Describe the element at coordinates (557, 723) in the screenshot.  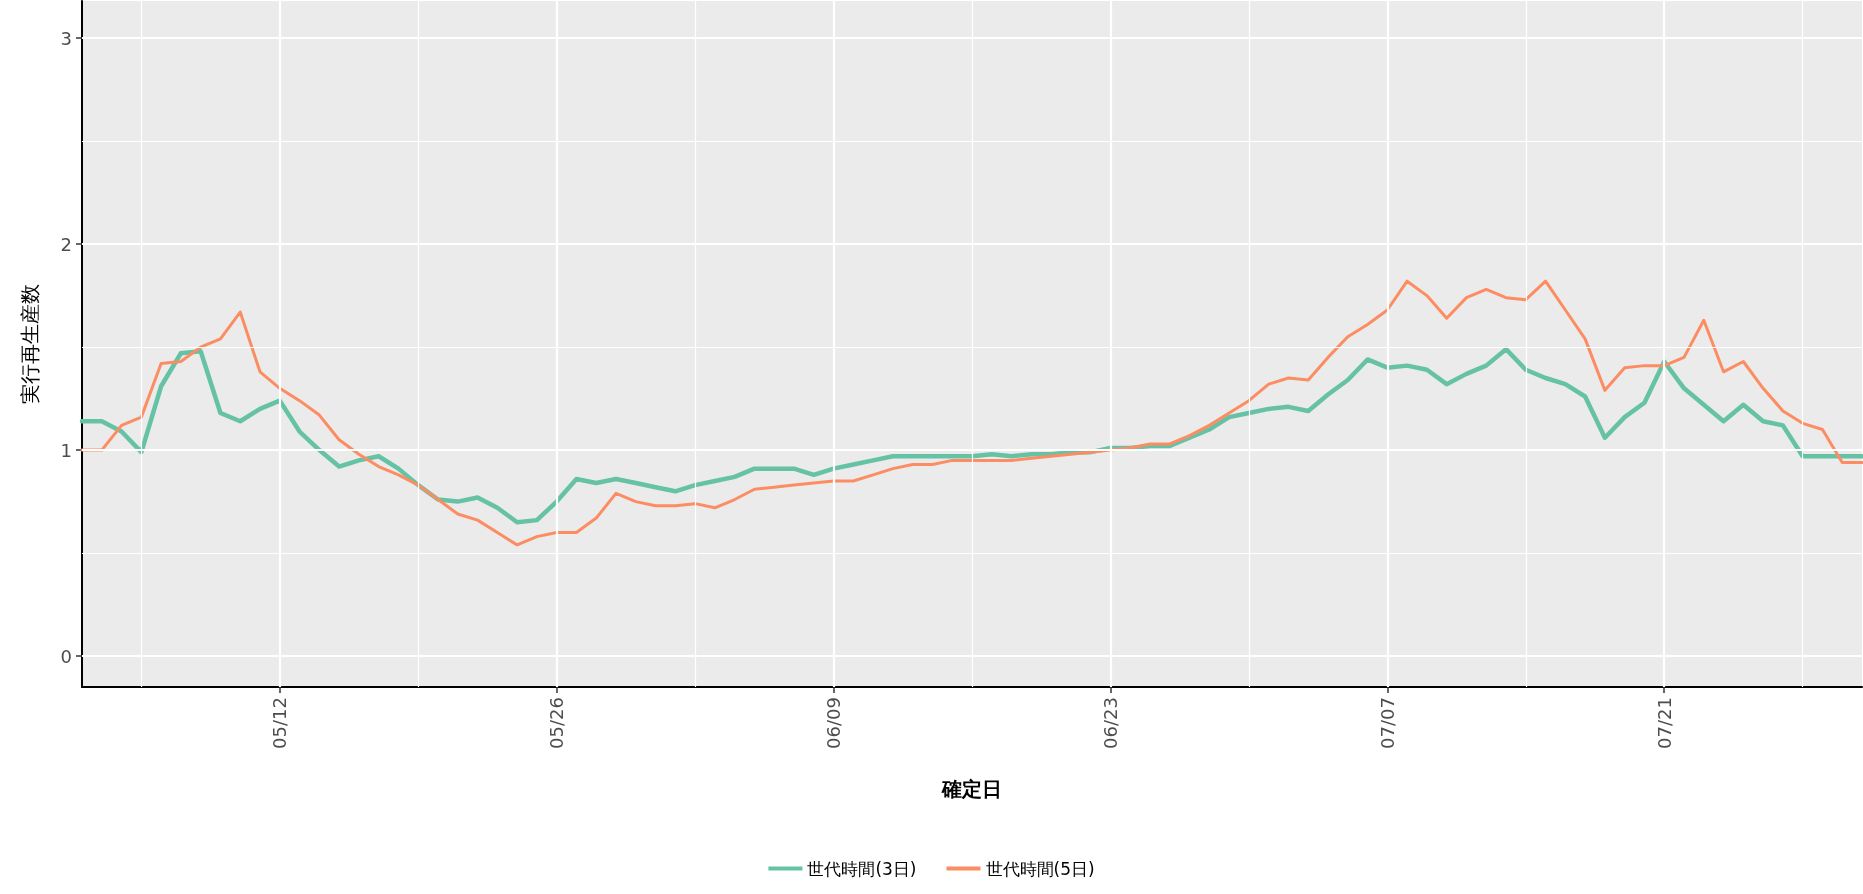
I see `x-tick-label: 05/26` at that location.